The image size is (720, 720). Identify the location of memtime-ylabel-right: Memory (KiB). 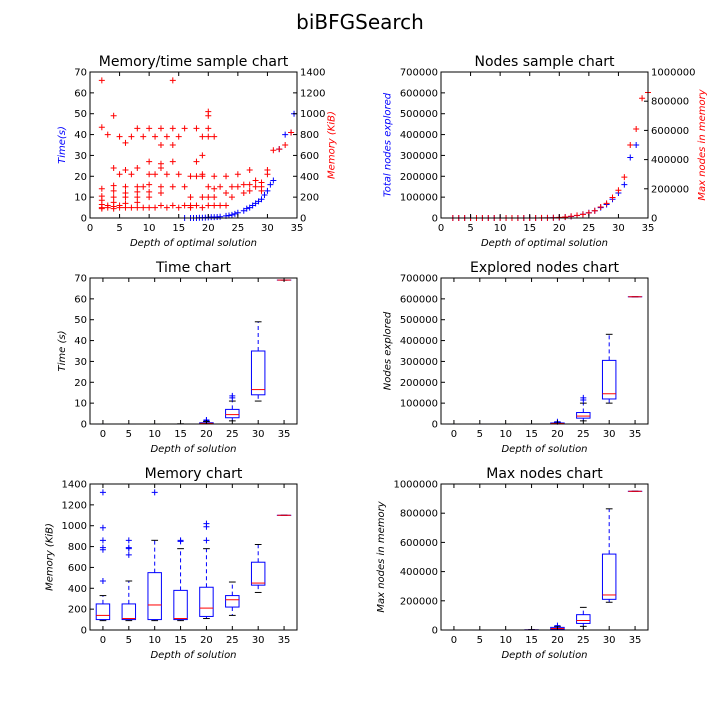
(332, 145).